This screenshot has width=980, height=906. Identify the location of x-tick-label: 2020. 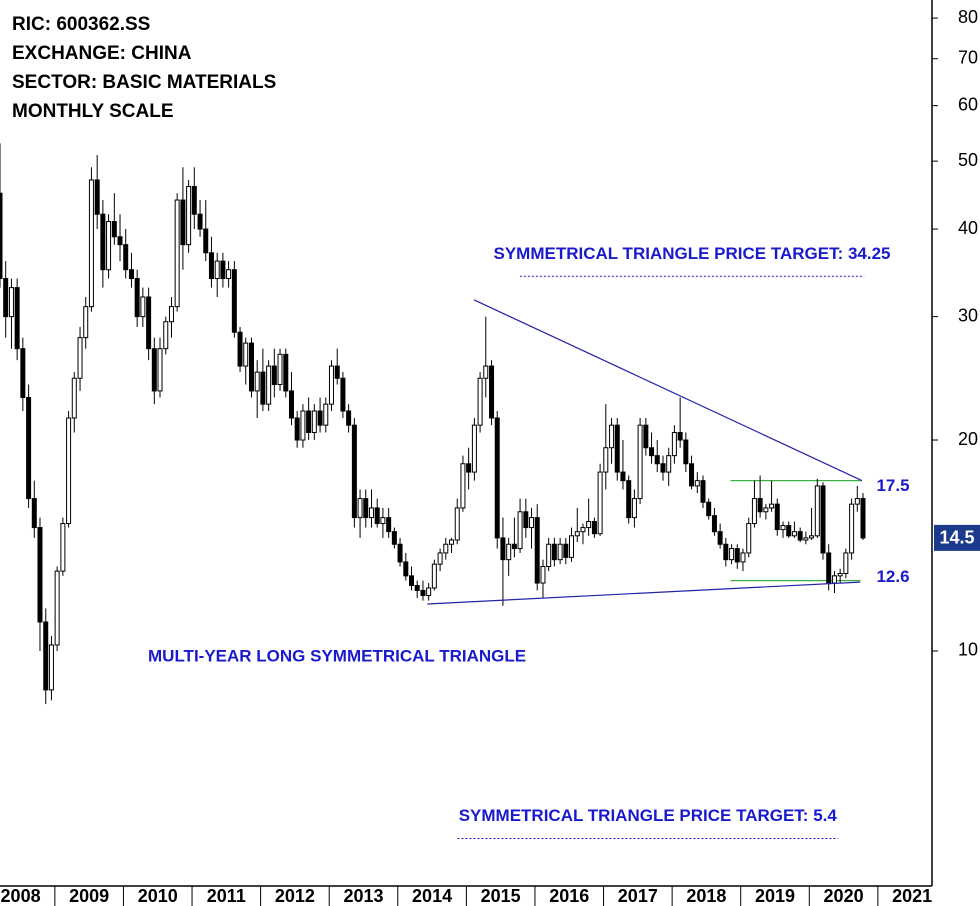
(844, 896).